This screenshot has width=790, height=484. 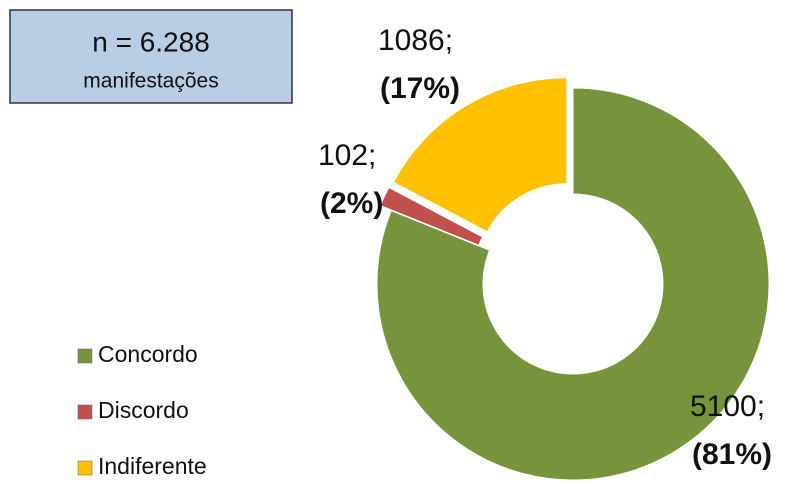 I want to click on annotation-box, so click(x=151, y=56).